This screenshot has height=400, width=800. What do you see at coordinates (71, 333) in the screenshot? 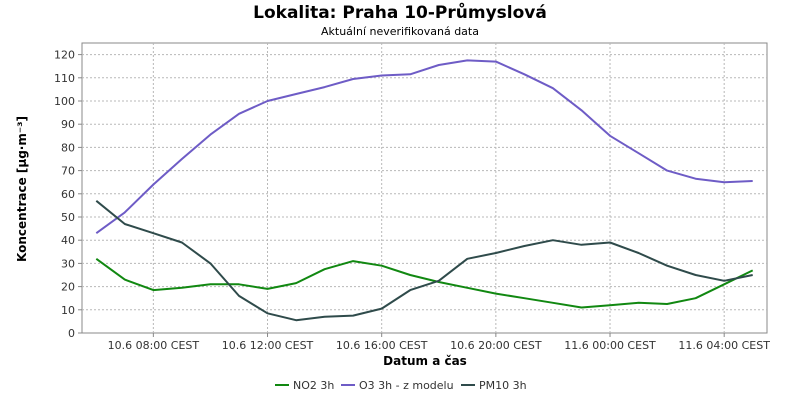
I see `y-tick-label: 0` at bounding box center [71, 333].